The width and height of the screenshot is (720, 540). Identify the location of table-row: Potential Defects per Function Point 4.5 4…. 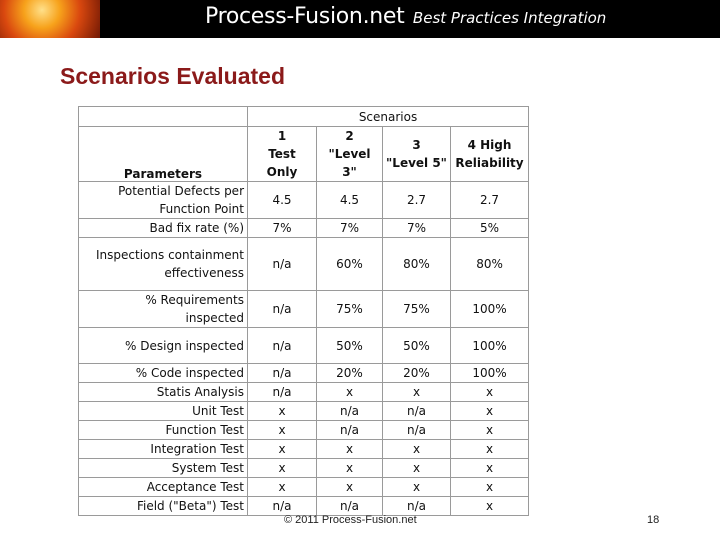
(304, 200).